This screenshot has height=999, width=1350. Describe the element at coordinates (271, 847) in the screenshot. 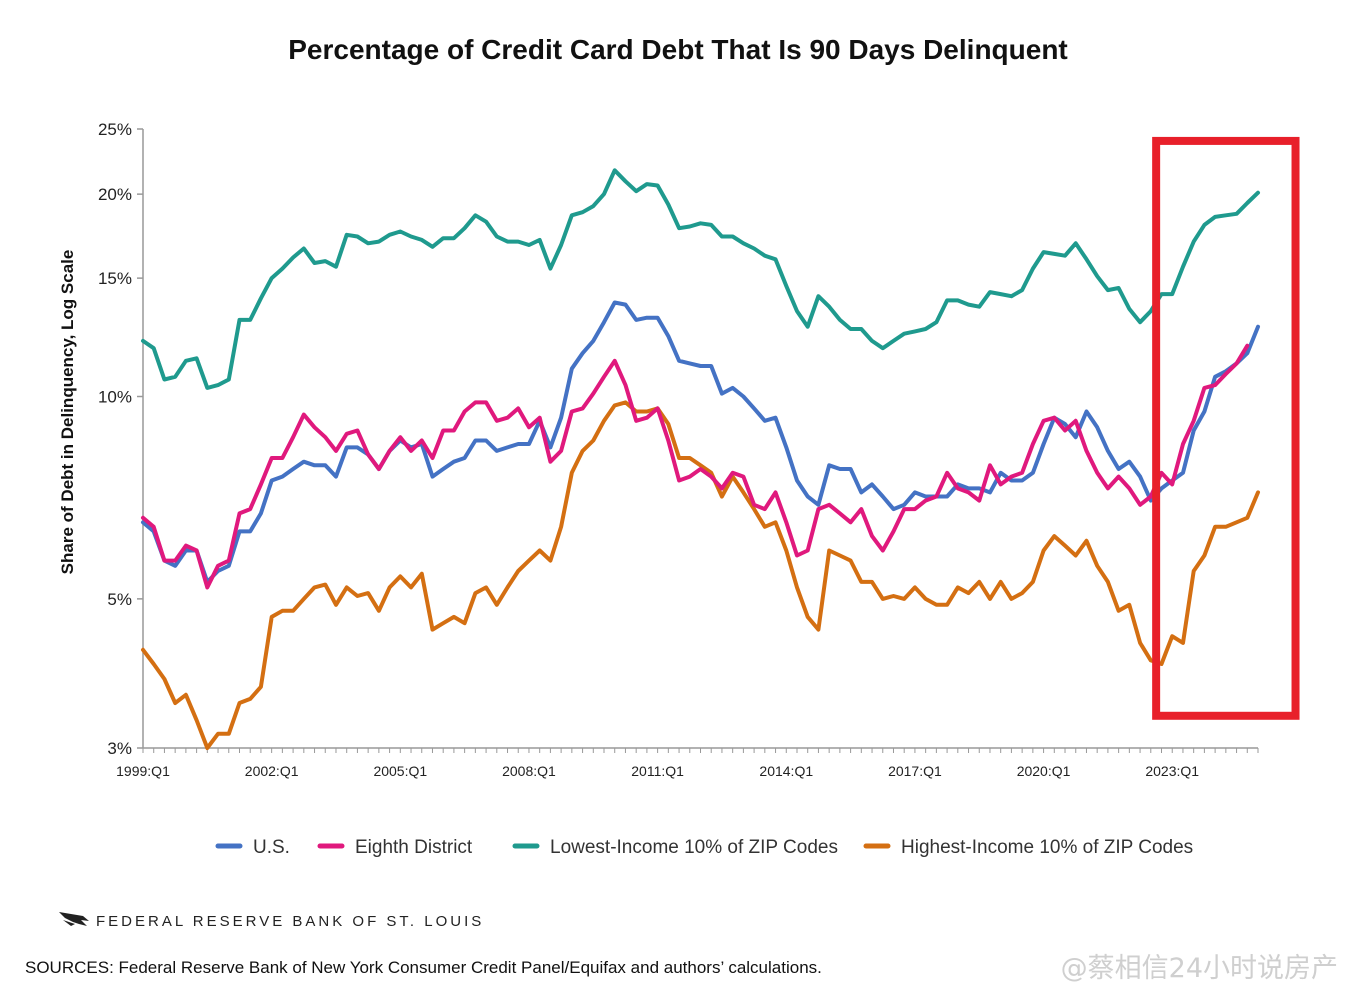

I see `legend-label: U.S.` at that location.